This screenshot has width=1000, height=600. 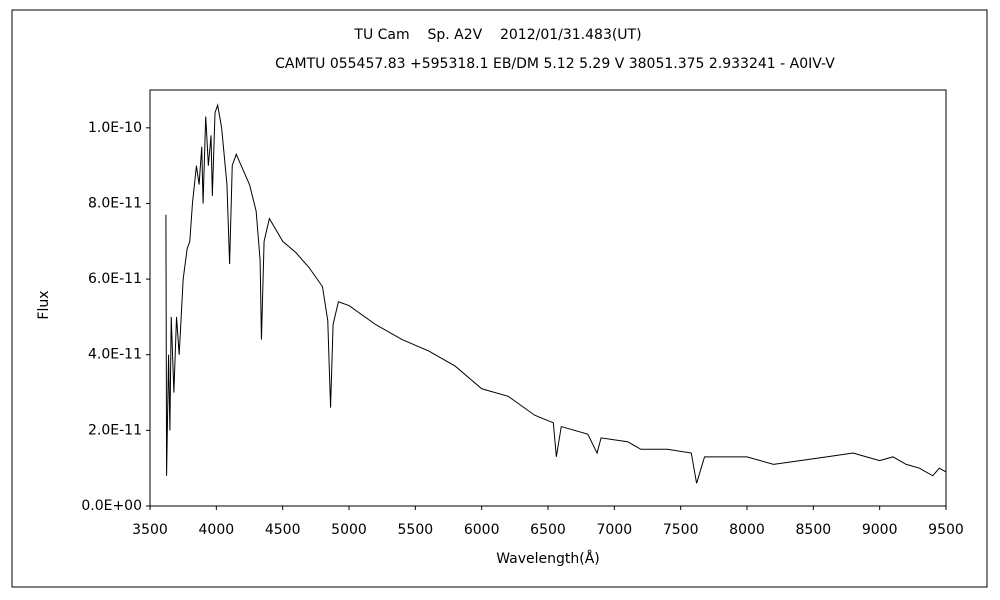 I want to click on x-tick-label: 6000, so click(x=482, y=530).